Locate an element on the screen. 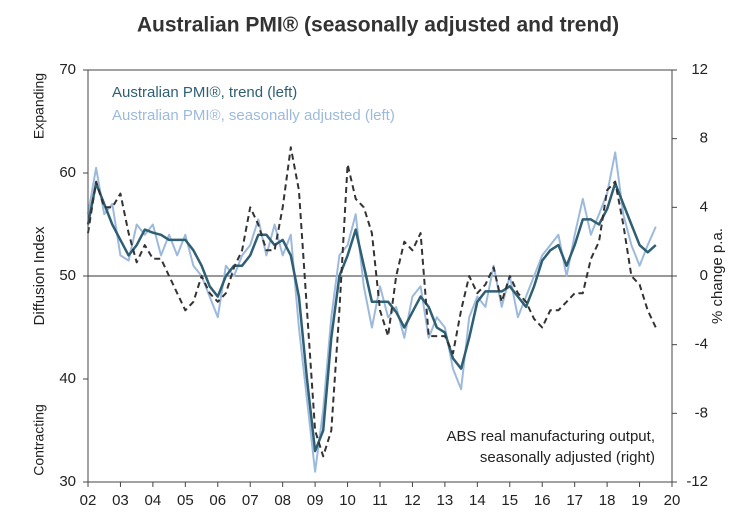  y2-tick-label: -8 is located at coordinates (701, 412).